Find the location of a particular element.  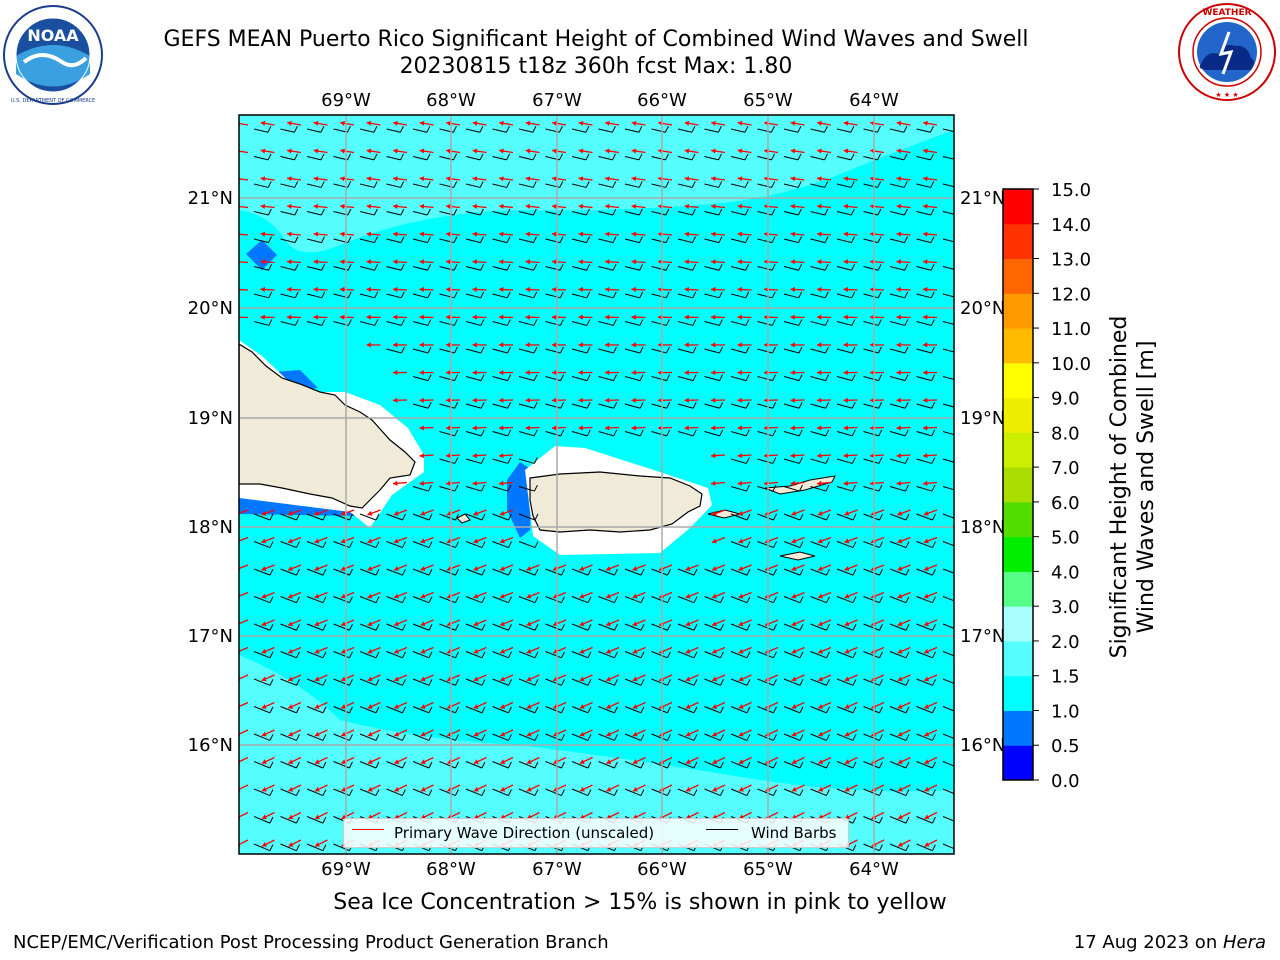

lat-label-right: 20°N is located at coordinates (982, 308).